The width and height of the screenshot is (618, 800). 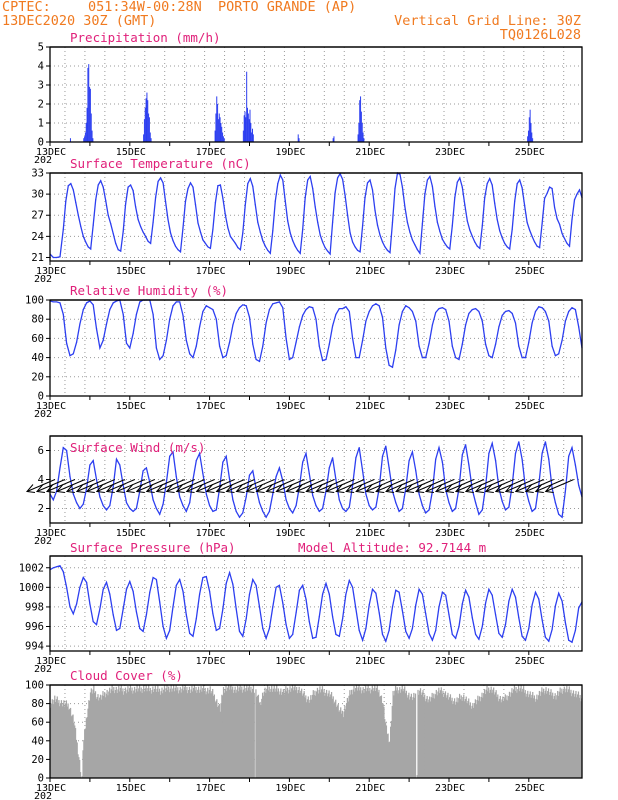 What do you see at coordinates (530, 788) in the screenshot?
I see `x-tick-label: 25DEC` at bounding box center [530, 788].